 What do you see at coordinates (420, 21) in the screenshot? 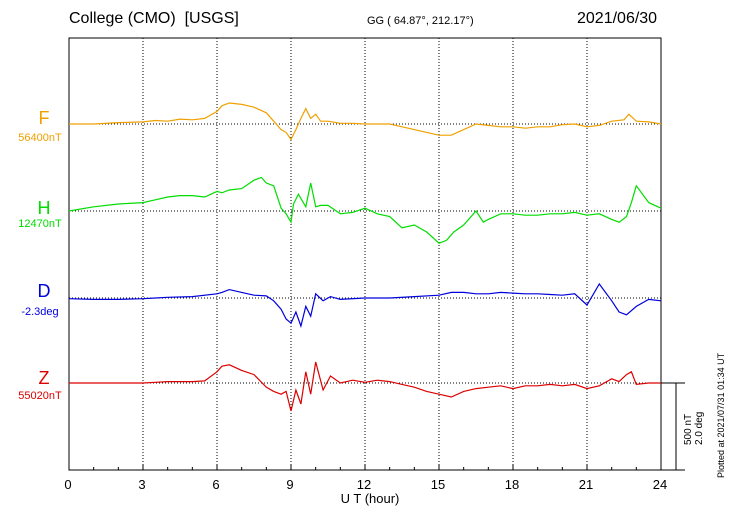
I see `station-coordinates: GG ( 64.87°, 212.17°)` at bounding box center [420, 21].